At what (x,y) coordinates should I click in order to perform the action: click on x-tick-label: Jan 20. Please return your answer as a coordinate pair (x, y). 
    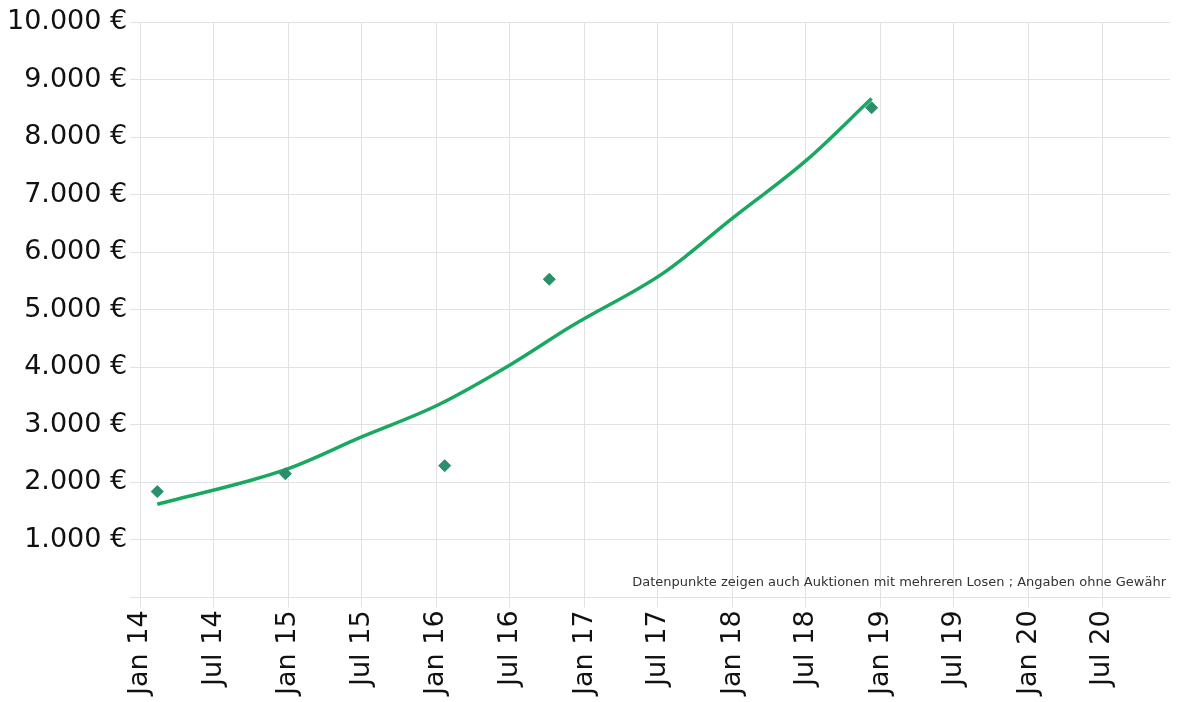
    Looking at the image, I should click on (1026, 653).